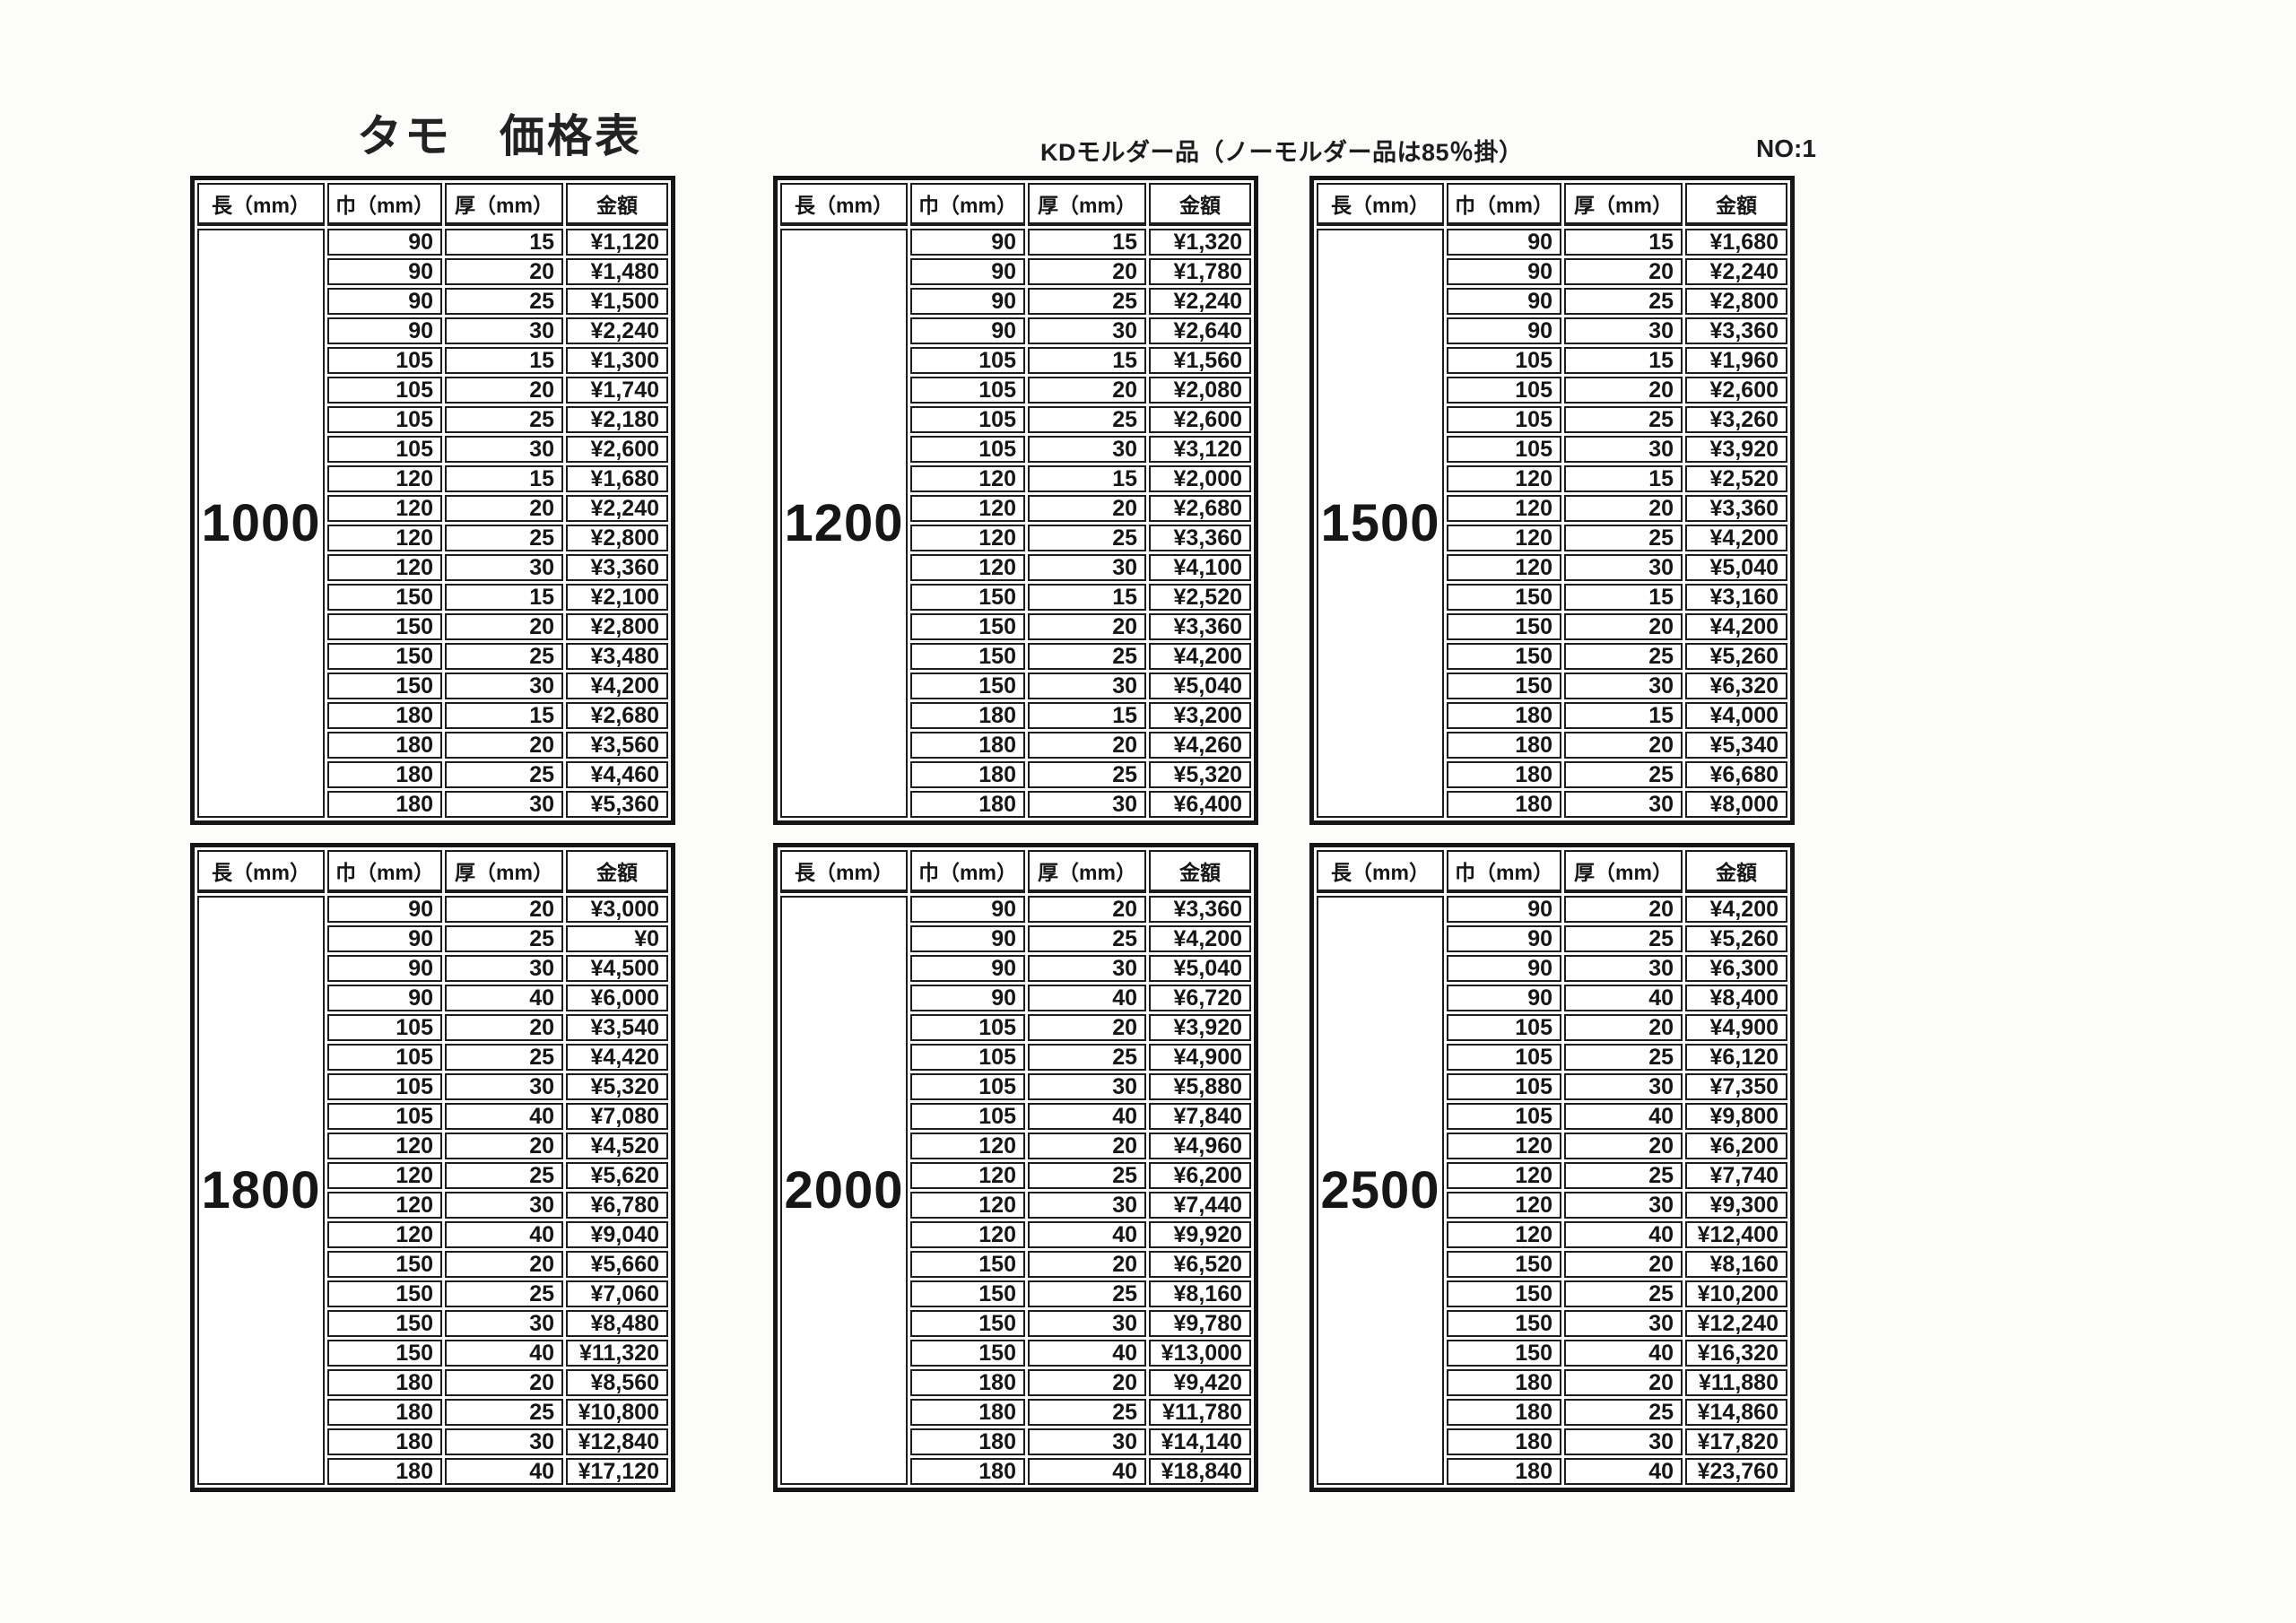  Describe the element at coordinates (1786, 148) in the screenshot. I see `page-number: NO:1` at that location.